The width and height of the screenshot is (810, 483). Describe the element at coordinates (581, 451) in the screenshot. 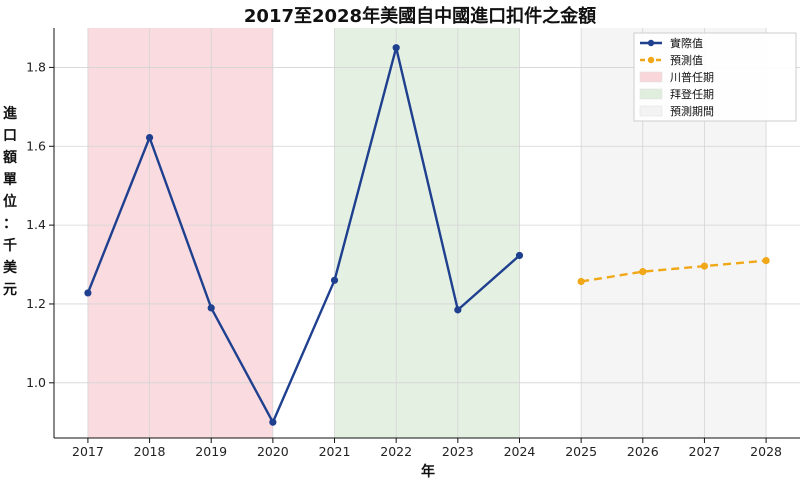

I see `x-tick-label: 2025` at that location.